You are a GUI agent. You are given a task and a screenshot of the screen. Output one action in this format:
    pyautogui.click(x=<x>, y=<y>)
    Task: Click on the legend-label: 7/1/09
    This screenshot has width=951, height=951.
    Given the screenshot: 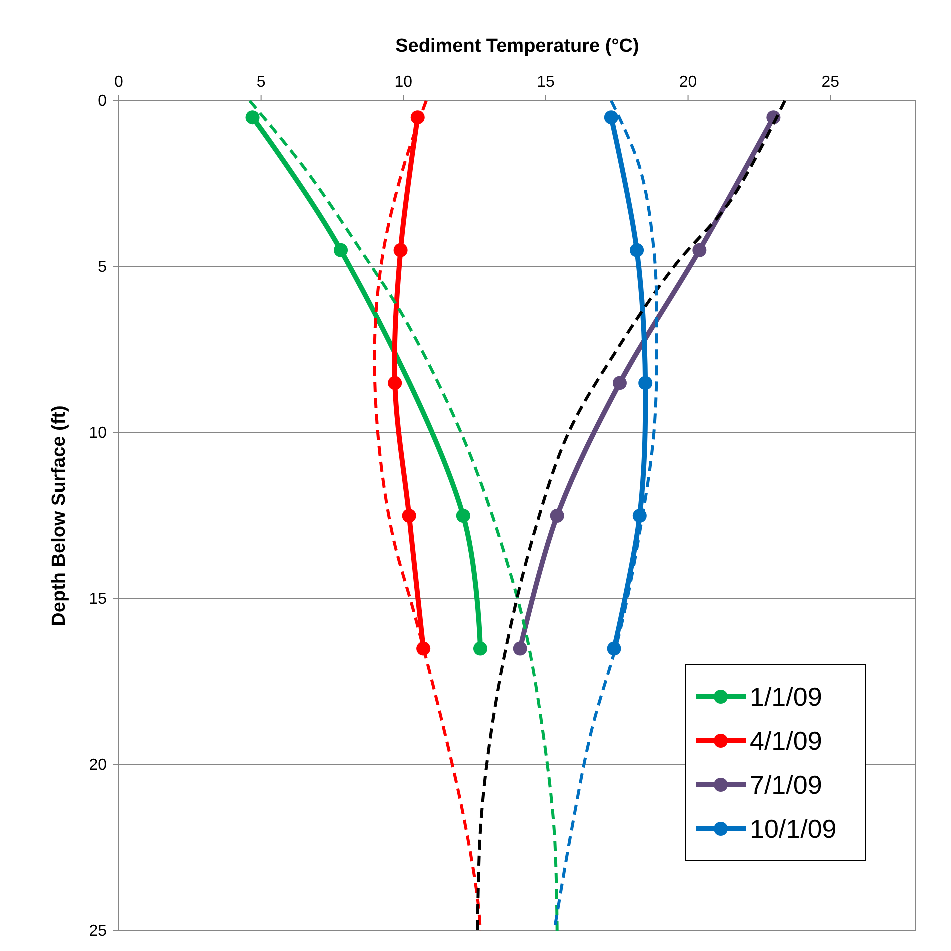 What is the action you would take?
    pyautogui.click(x=786, y=785)
    